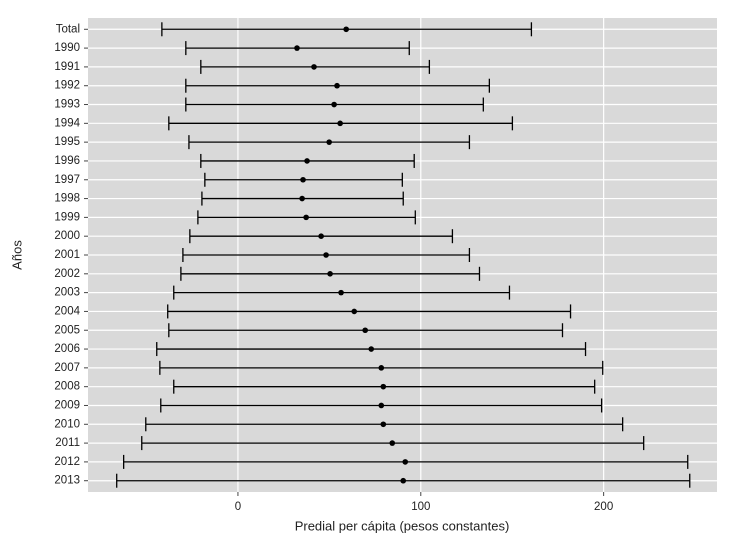 Image resolution: width=741 pixels, height=541 pixels. Describe the element at coordinates (67, 217) in the screenshot. I see `y-tick-label: 1999` at that location.